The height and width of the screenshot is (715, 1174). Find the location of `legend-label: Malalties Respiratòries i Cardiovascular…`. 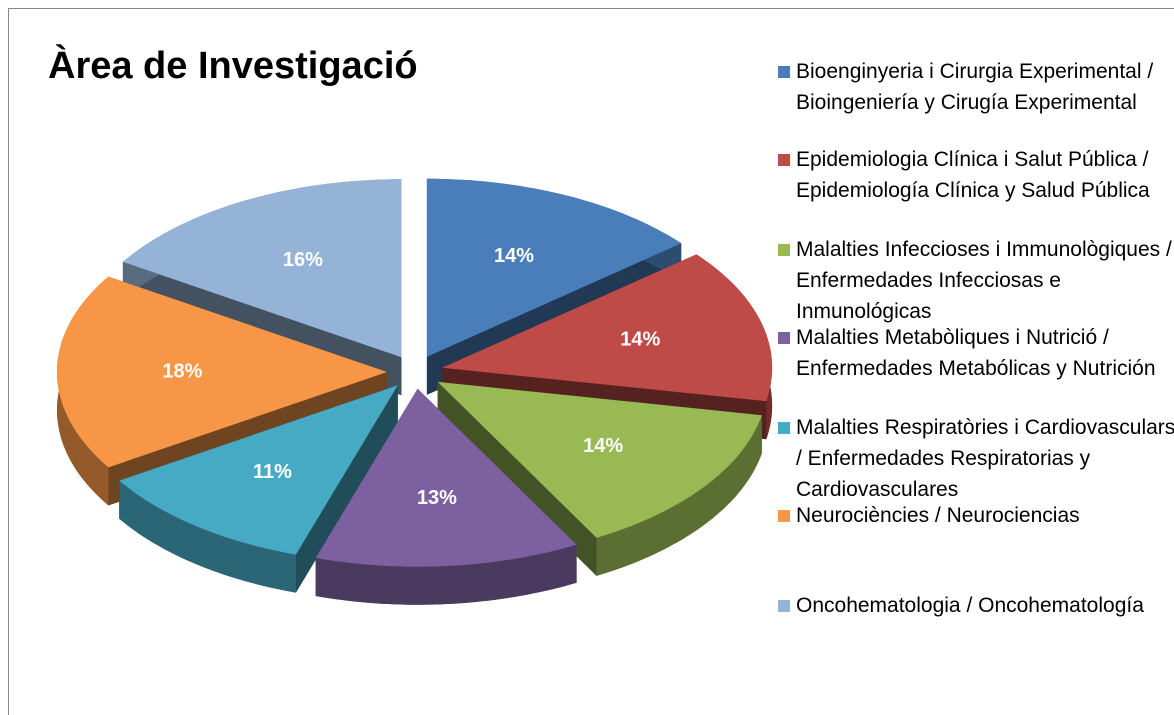

legend-label: Malalties Respiratòries i Cardiovascular… is located at coordinates (985, 458).